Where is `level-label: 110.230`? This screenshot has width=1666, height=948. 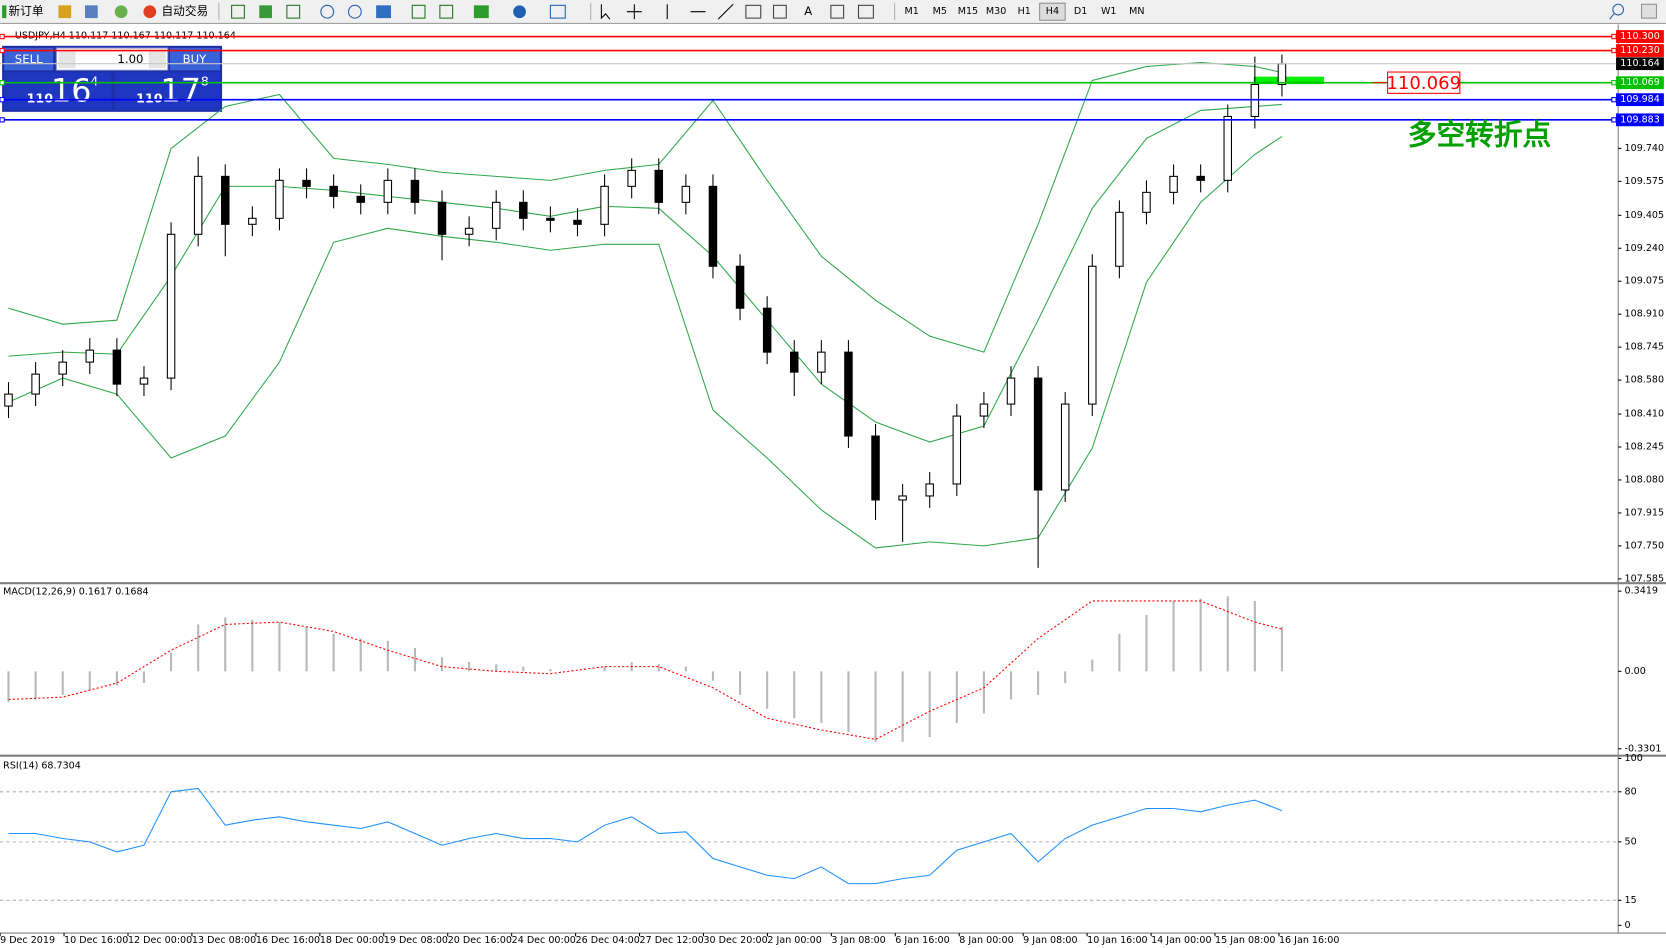 level-label: 110.230 is located at coordinates (1639, 50).